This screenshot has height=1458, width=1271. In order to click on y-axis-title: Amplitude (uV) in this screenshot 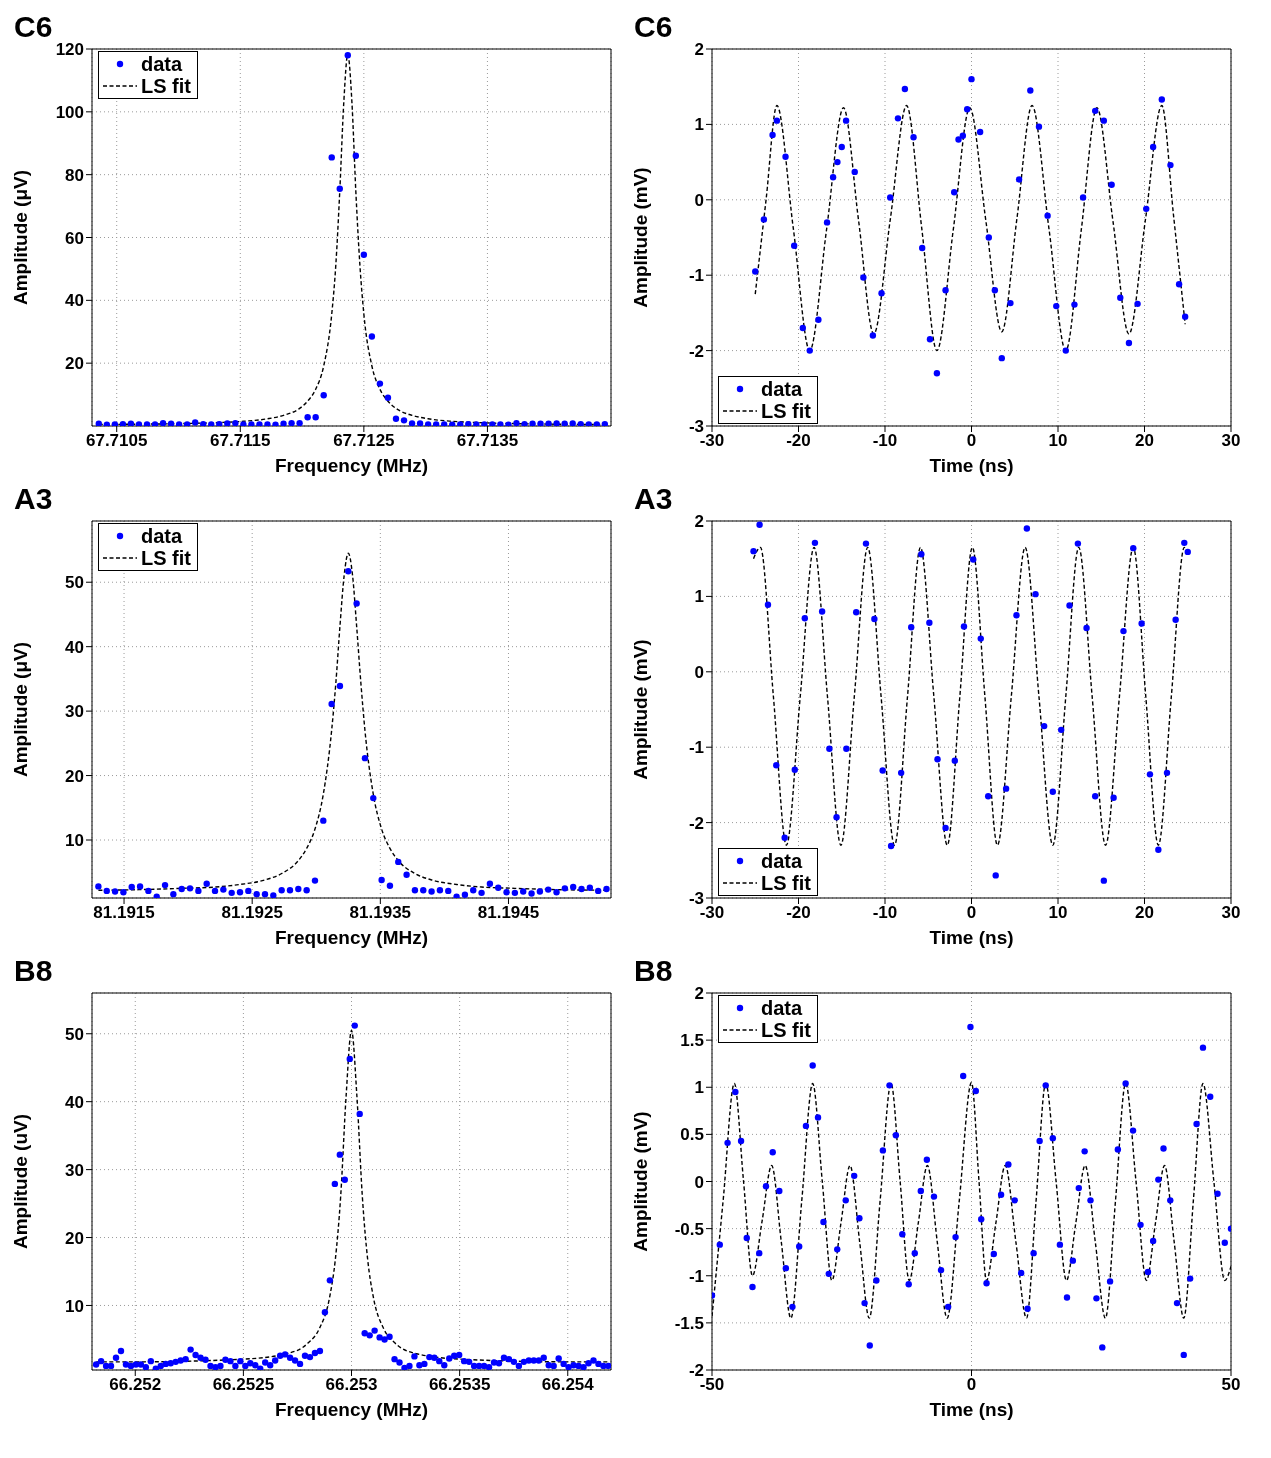, I will do `click(20, 1181)`.